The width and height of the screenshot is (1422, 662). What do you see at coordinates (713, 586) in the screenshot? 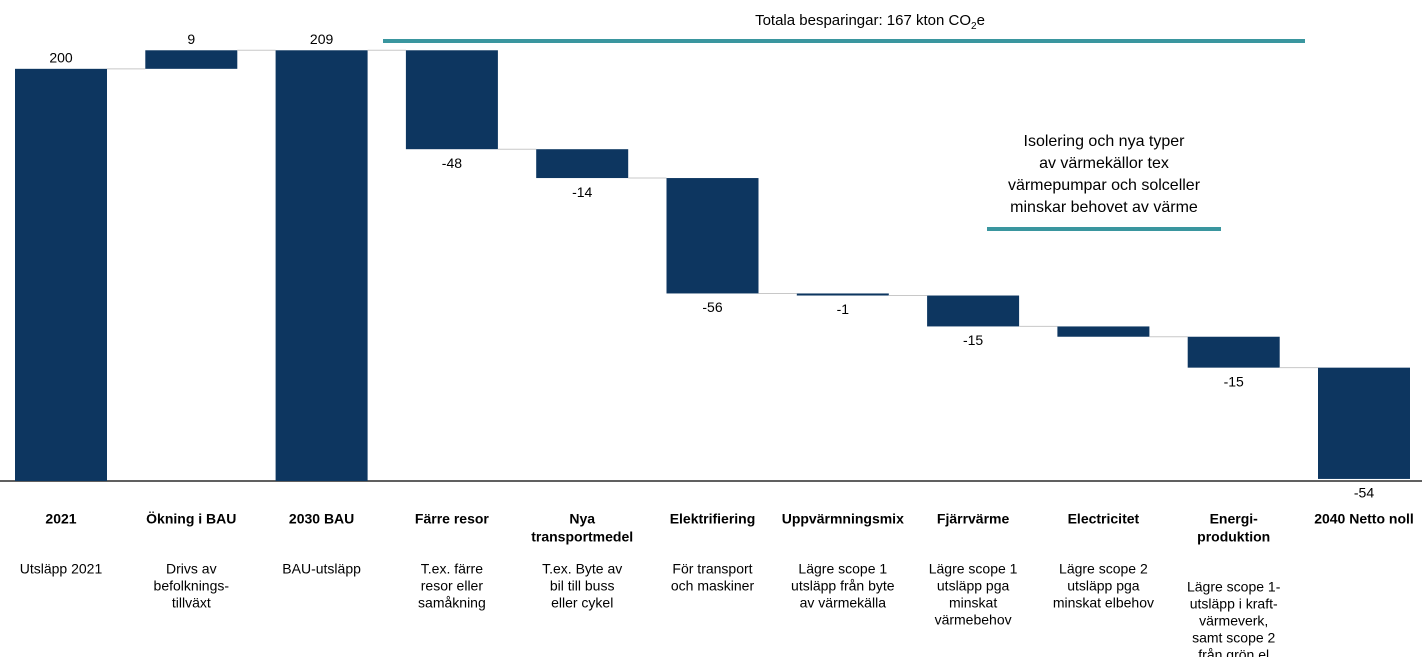
I see `description: och maskiner` at bounding box center [713, 586].